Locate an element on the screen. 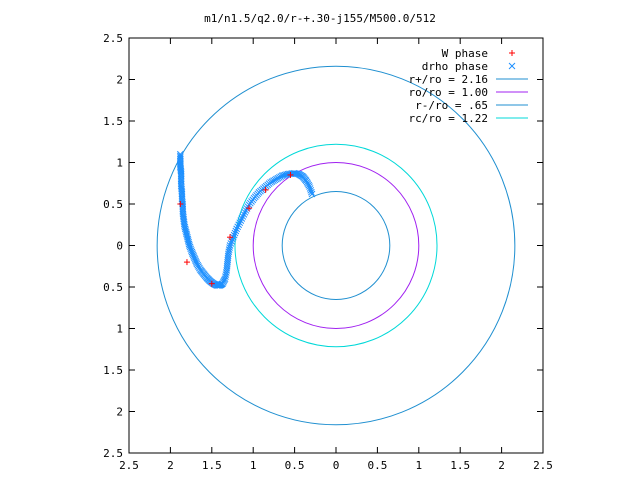 The width and height of the screenshot is (640, 480). legend-label: rc/ro = 1.22 is located at coordinates (448, 118).